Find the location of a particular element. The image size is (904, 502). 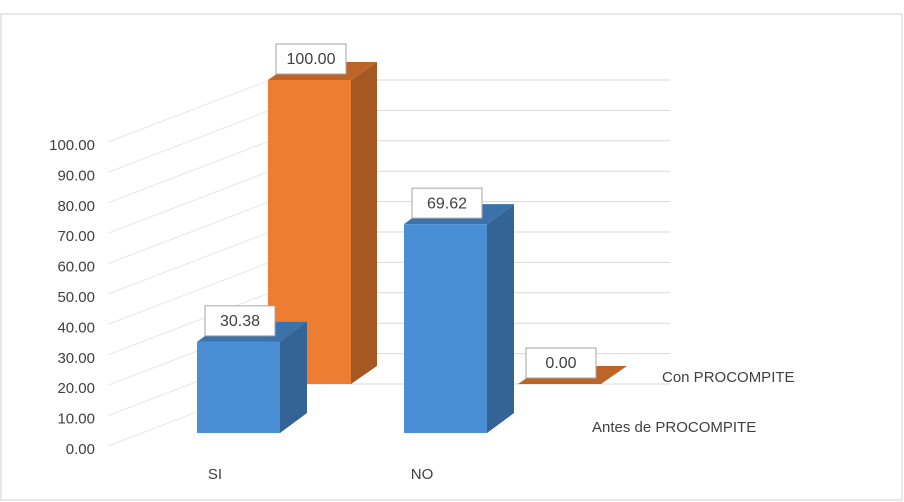

y-tick-label: 30.00 is located at coordinates (76, 358).